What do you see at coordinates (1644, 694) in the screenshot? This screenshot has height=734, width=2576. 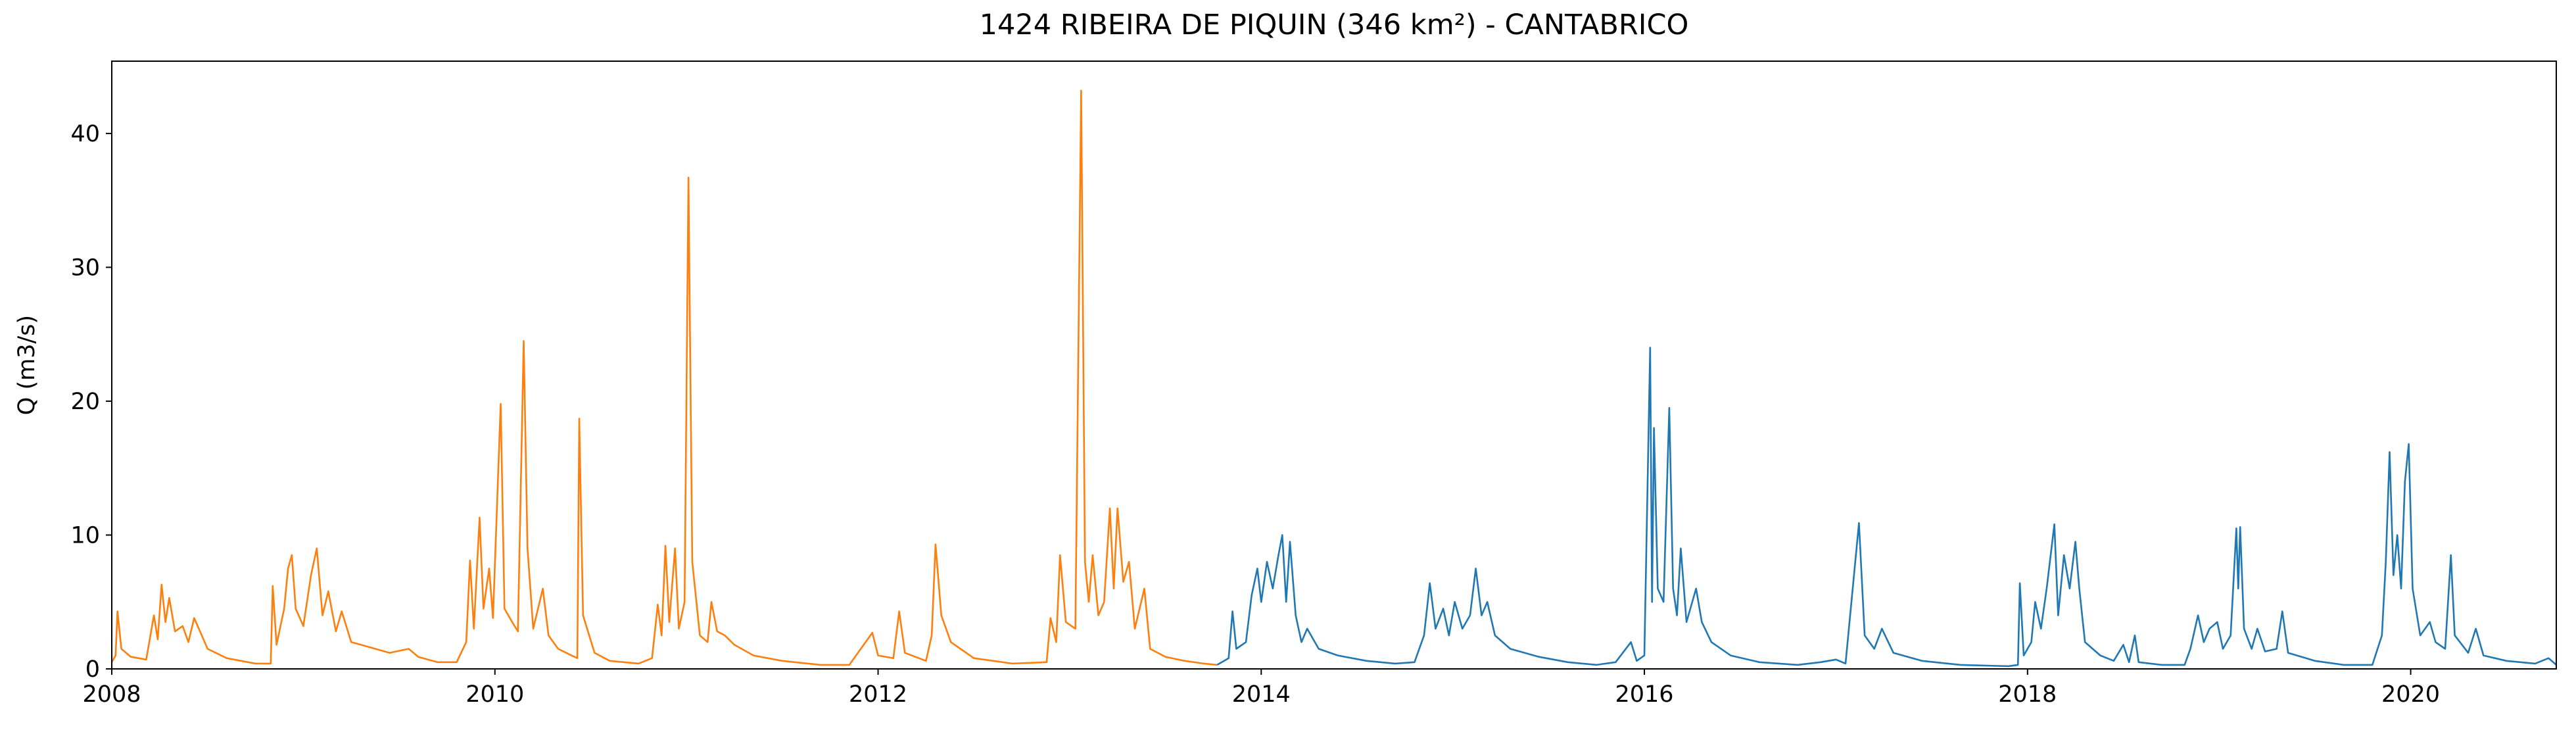 I see `x-tick-label: 2016` at bounding box center [1644, 694].